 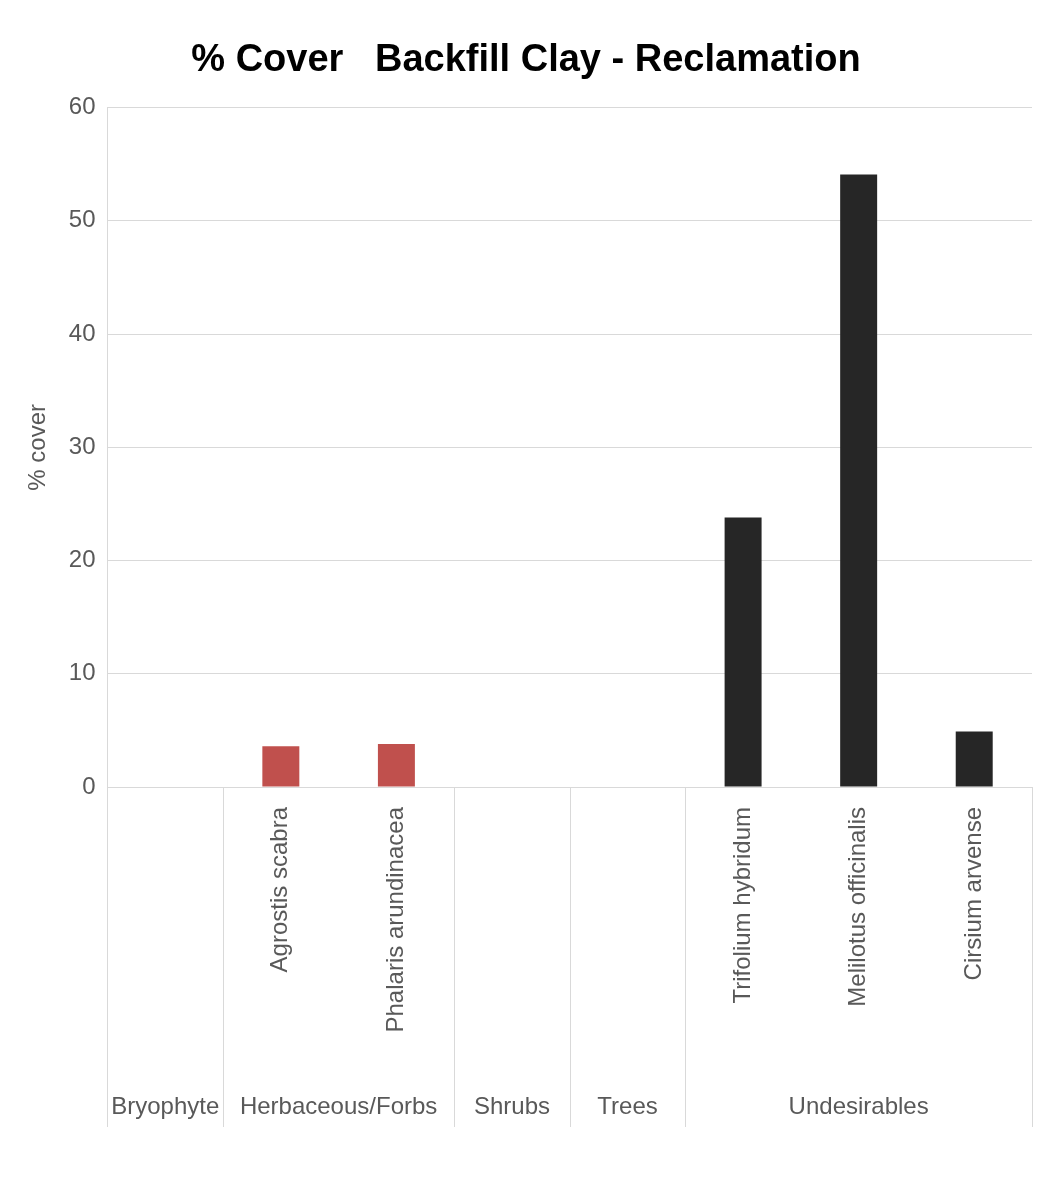 I want to click on x-tick-label: Trifolium hybridum, so click(x=741, y=905).